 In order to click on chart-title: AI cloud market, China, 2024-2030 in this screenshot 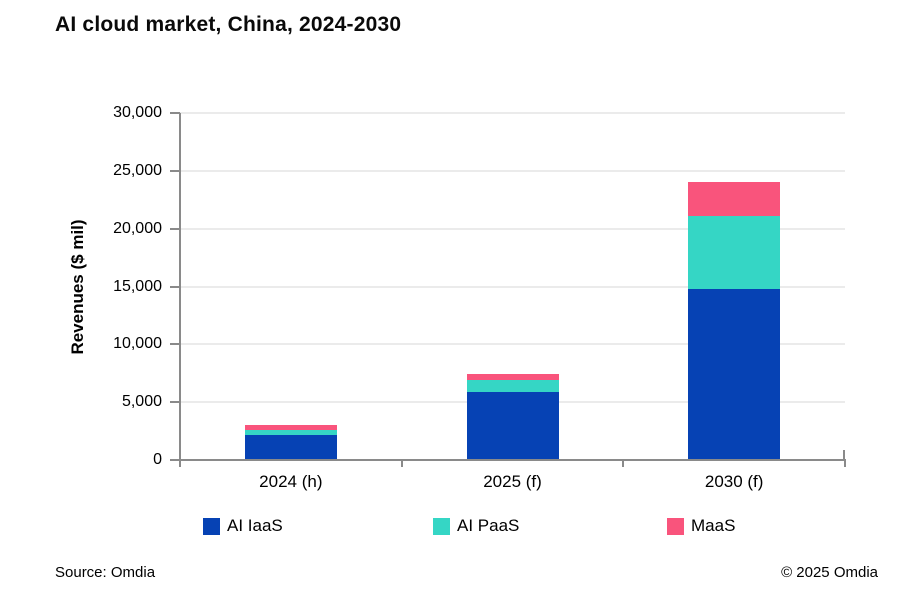, I will do `click(228, 24)`.